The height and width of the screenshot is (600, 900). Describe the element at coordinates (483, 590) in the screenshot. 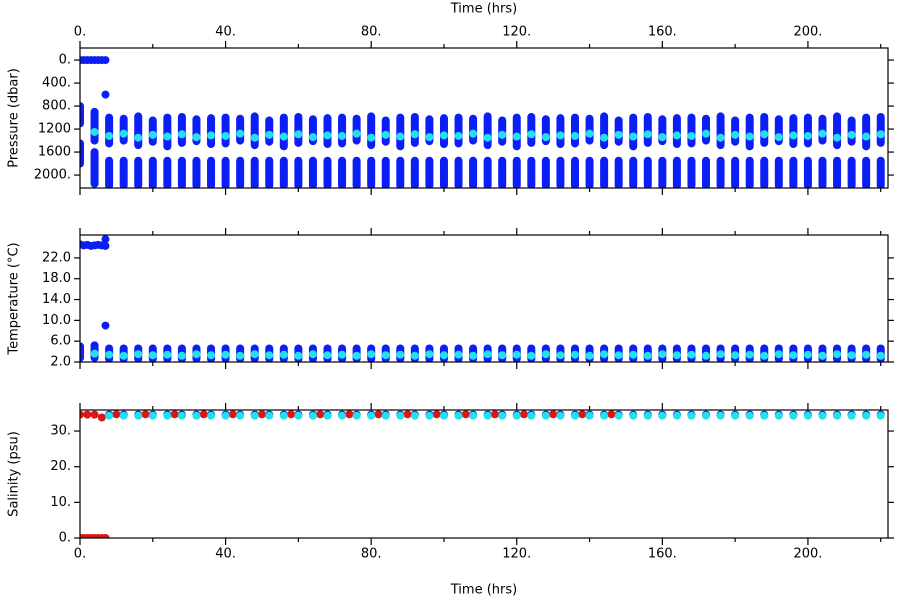

I see `x-axis-label: Time (hrs)` at that location.